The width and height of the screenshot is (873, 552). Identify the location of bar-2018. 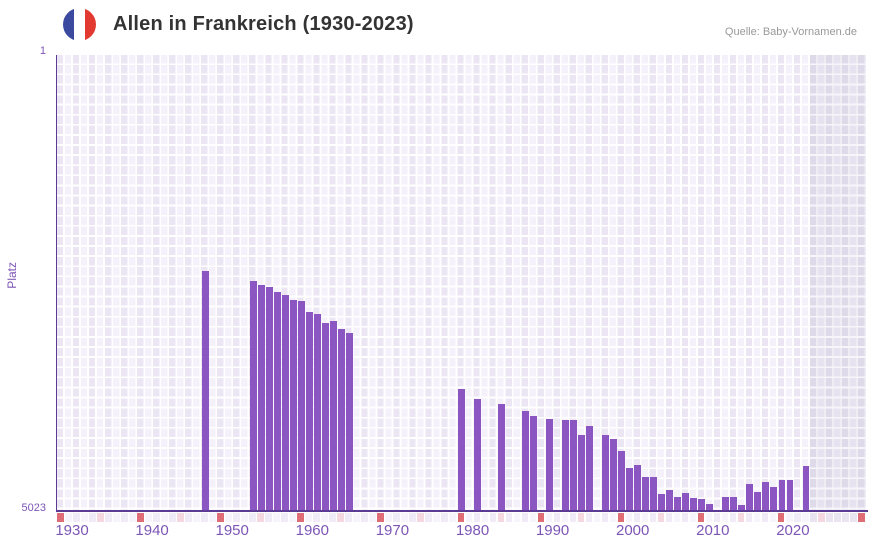
(766, 495).